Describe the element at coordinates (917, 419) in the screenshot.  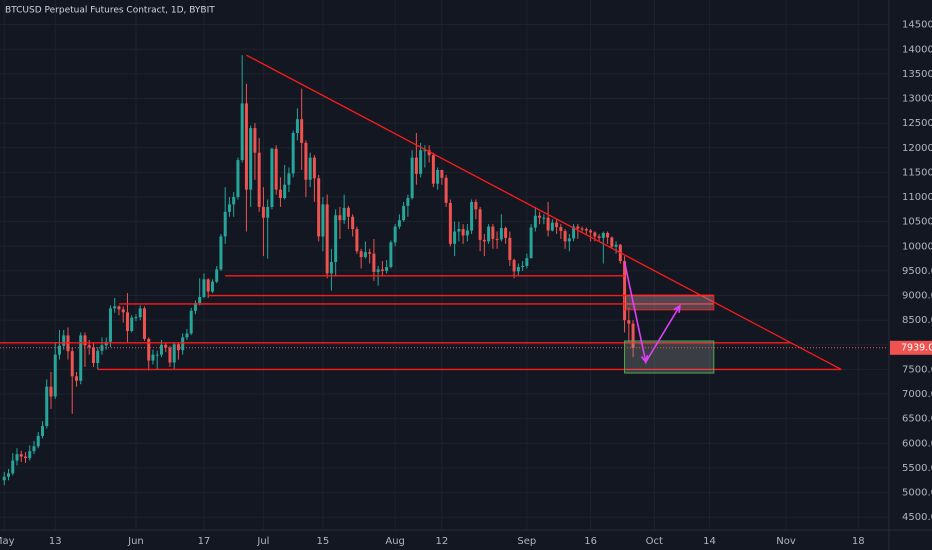
I see `y-tick-label: 6500.00` at that location.